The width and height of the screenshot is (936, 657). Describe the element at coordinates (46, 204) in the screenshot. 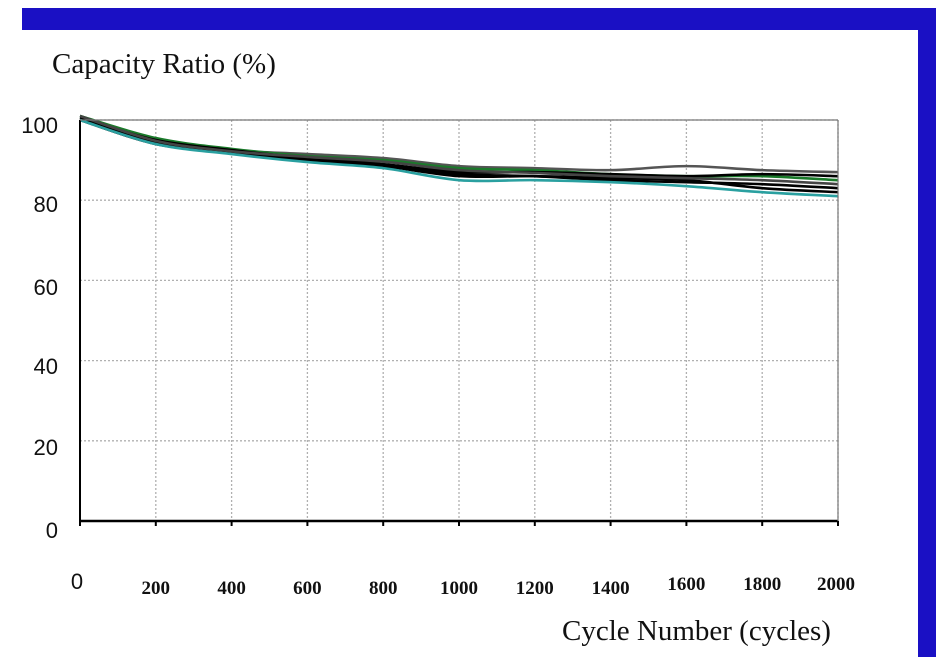

I see `y-tick-label: 80` at that location.